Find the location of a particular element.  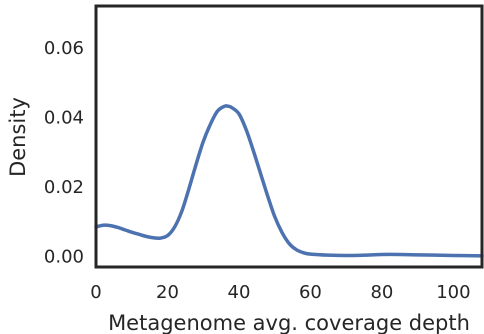

y-tick-label: 0.00 is located at coordinates (64, 257).